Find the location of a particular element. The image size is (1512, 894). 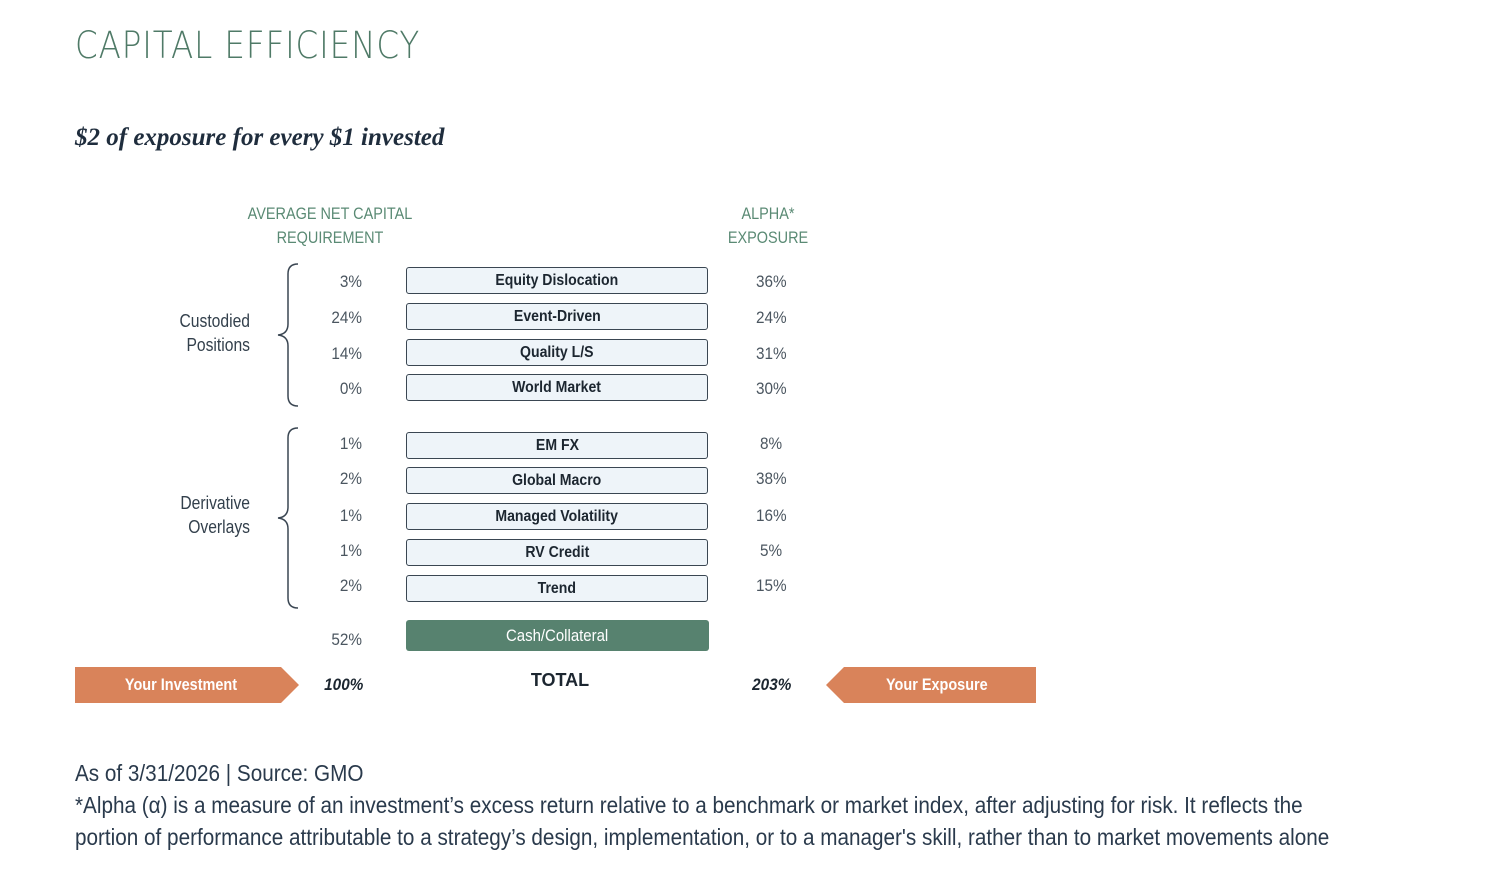

strategy-label: Quality L/S is located at coordinates (557, 352).